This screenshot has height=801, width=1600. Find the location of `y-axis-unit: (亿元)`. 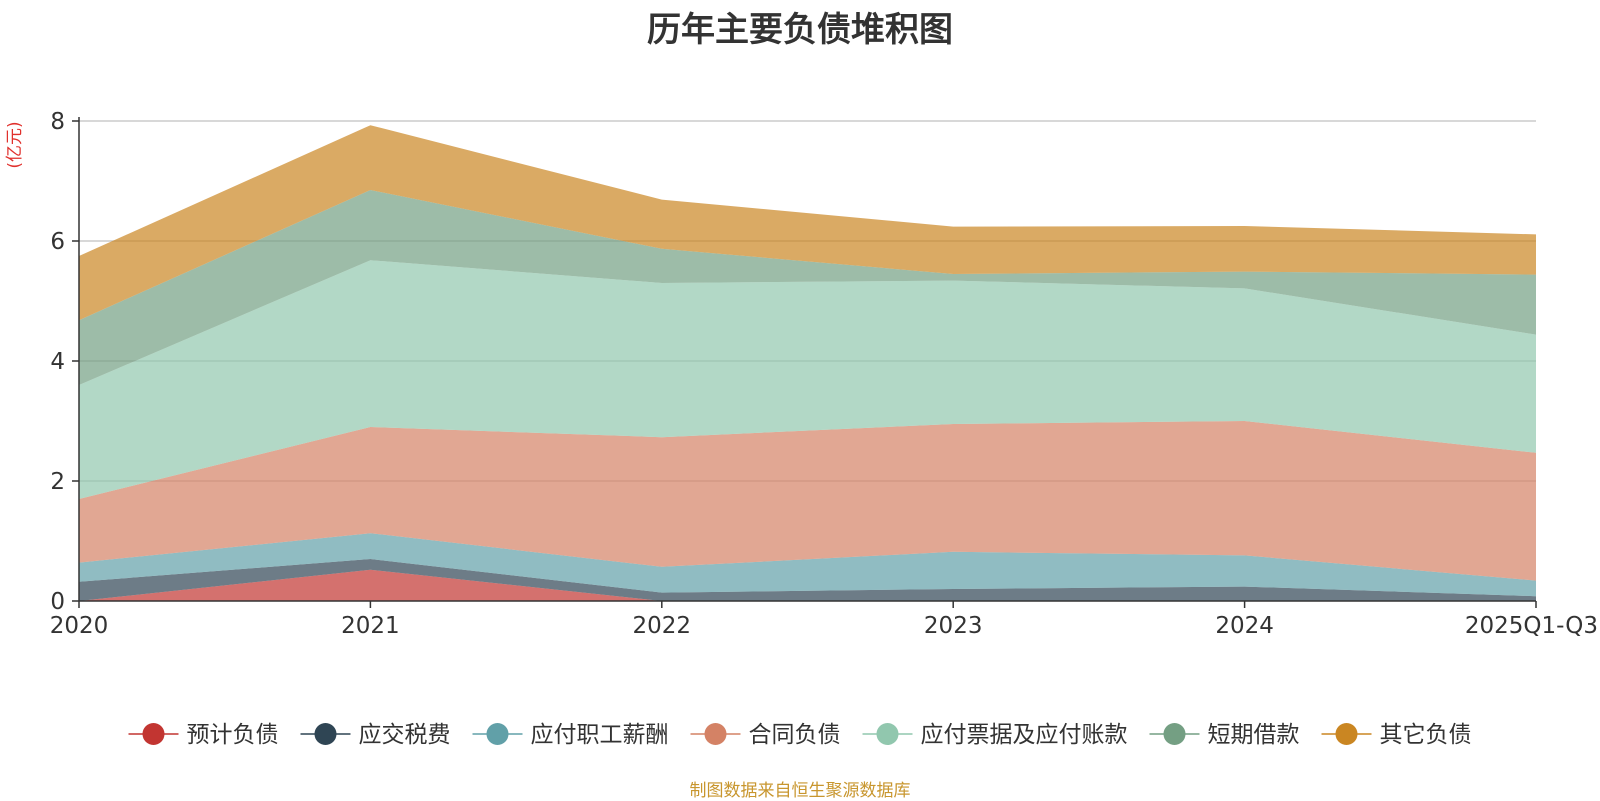

y-axis-unit: (亿元) is located at coordinates (15, 144).